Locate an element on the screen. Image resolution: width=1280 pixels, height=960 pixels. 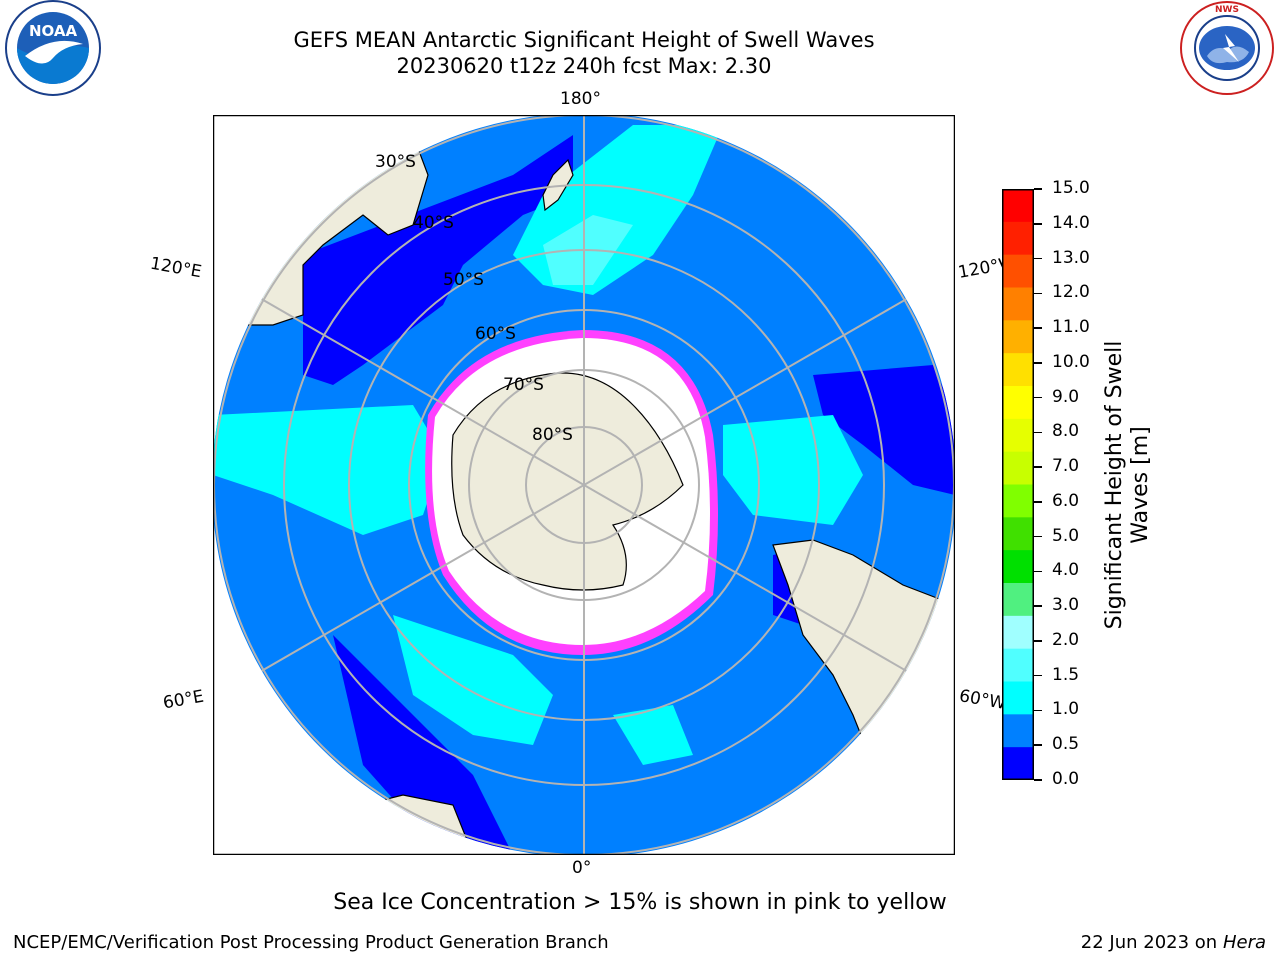
colorbar is located at coordinates (1018, 485).